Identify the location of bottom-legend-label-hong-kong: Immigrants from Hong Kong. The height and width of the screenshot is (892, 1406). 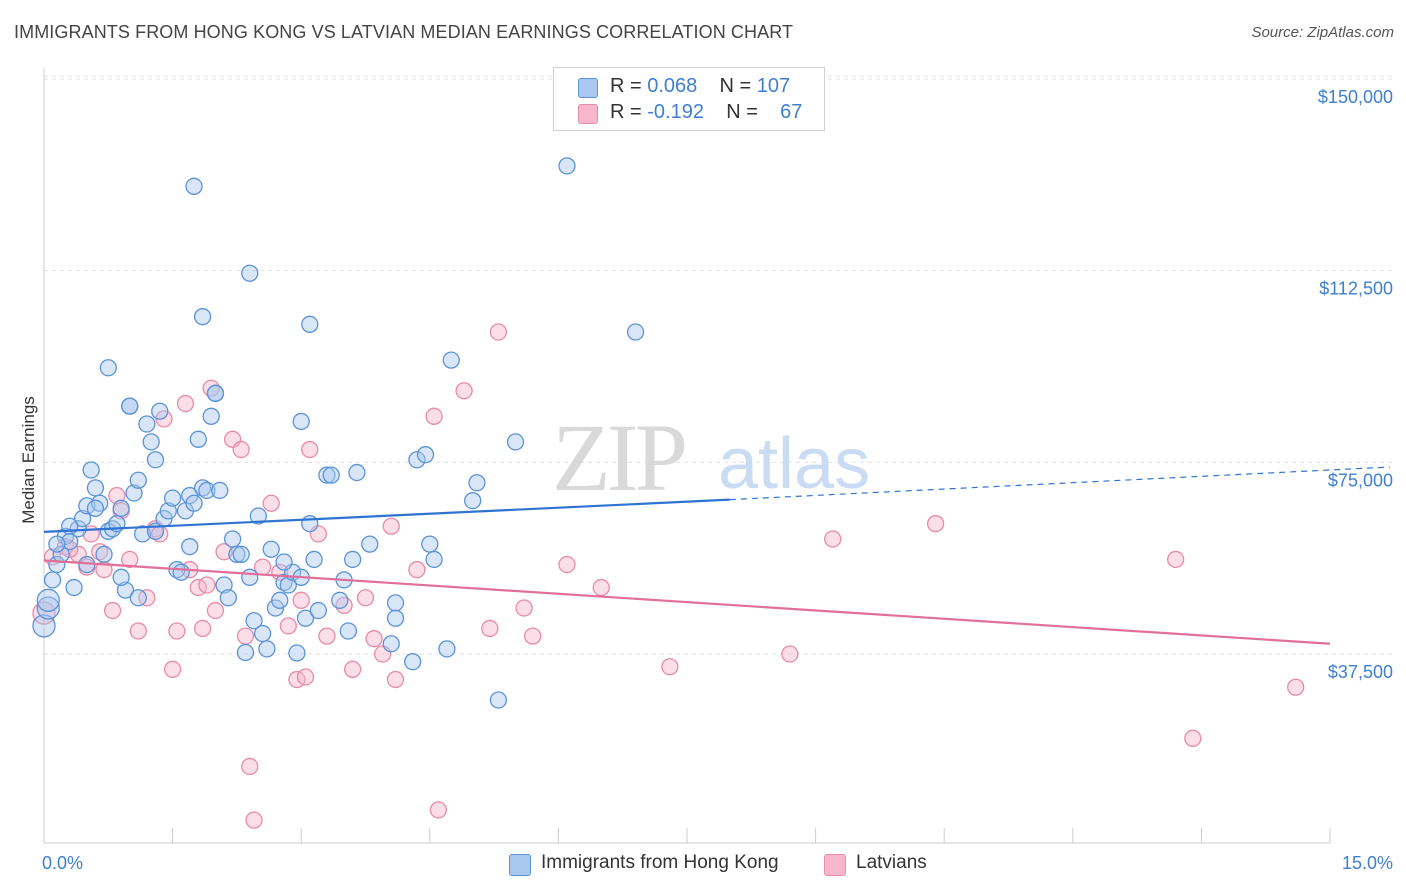
(660, 862).